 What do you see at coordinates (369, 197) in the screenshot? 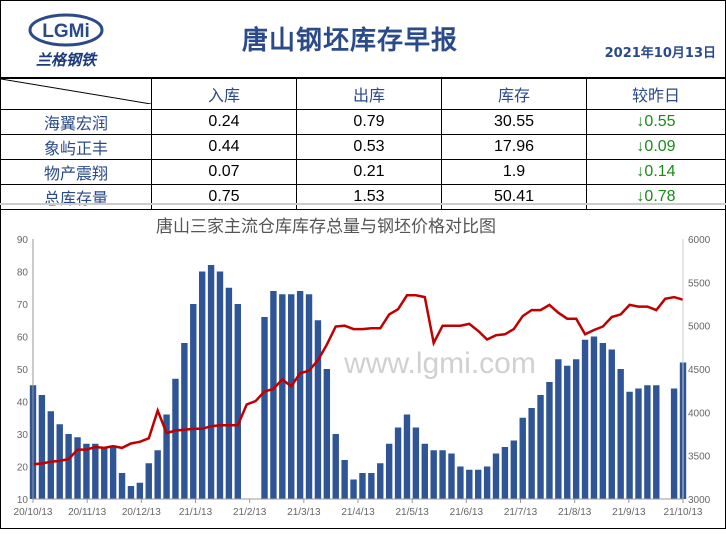
I see `out-value: 1.53` at bounding box center [369, 197].